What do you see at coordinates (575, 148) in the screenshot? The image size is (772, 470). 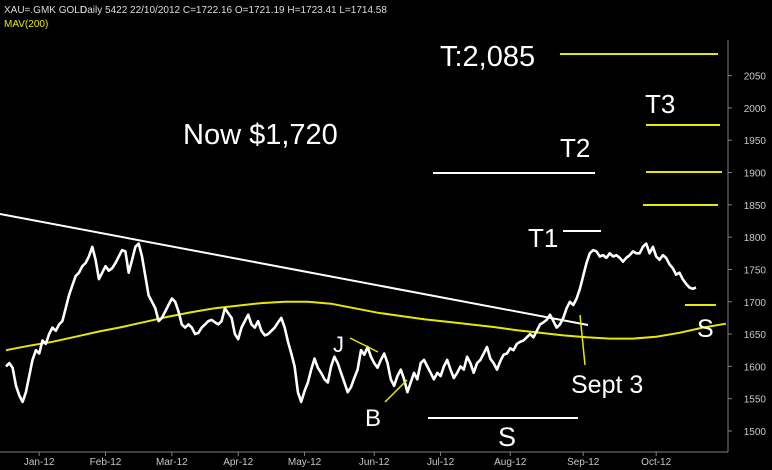 I see `t2-label: T2` at bounding box center [575, 148].